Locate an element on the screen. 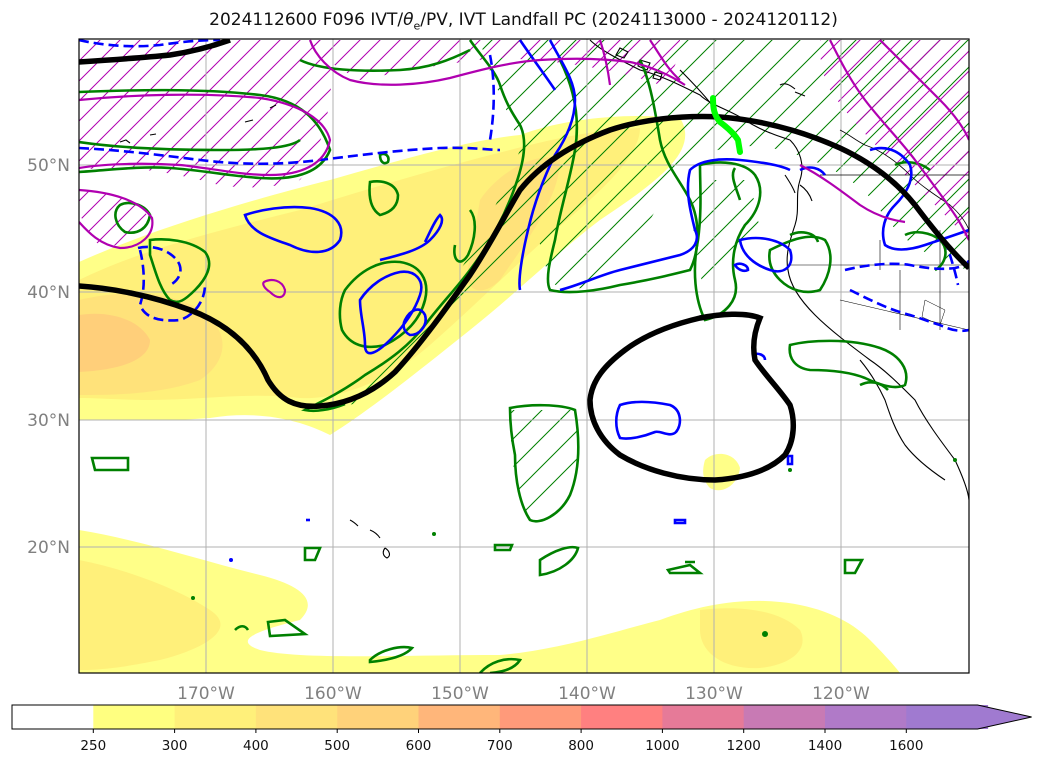 The image size is (1047, 767). lon-label-150w: 150°W is located at coordinates (460, 694).